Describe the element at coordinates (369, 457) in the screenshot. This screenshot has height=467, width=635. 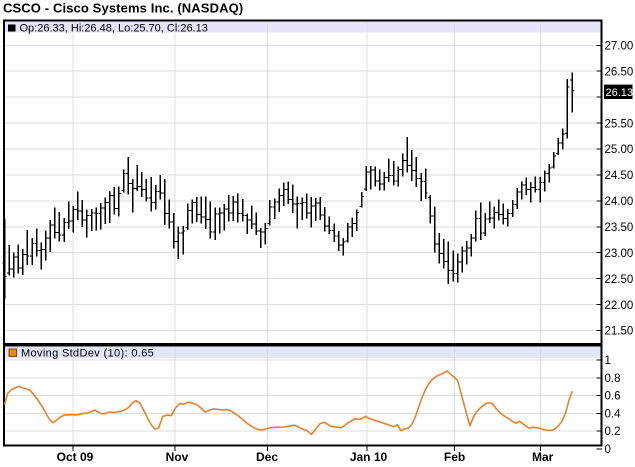
I see `svg-text: Jan 10` at that location.